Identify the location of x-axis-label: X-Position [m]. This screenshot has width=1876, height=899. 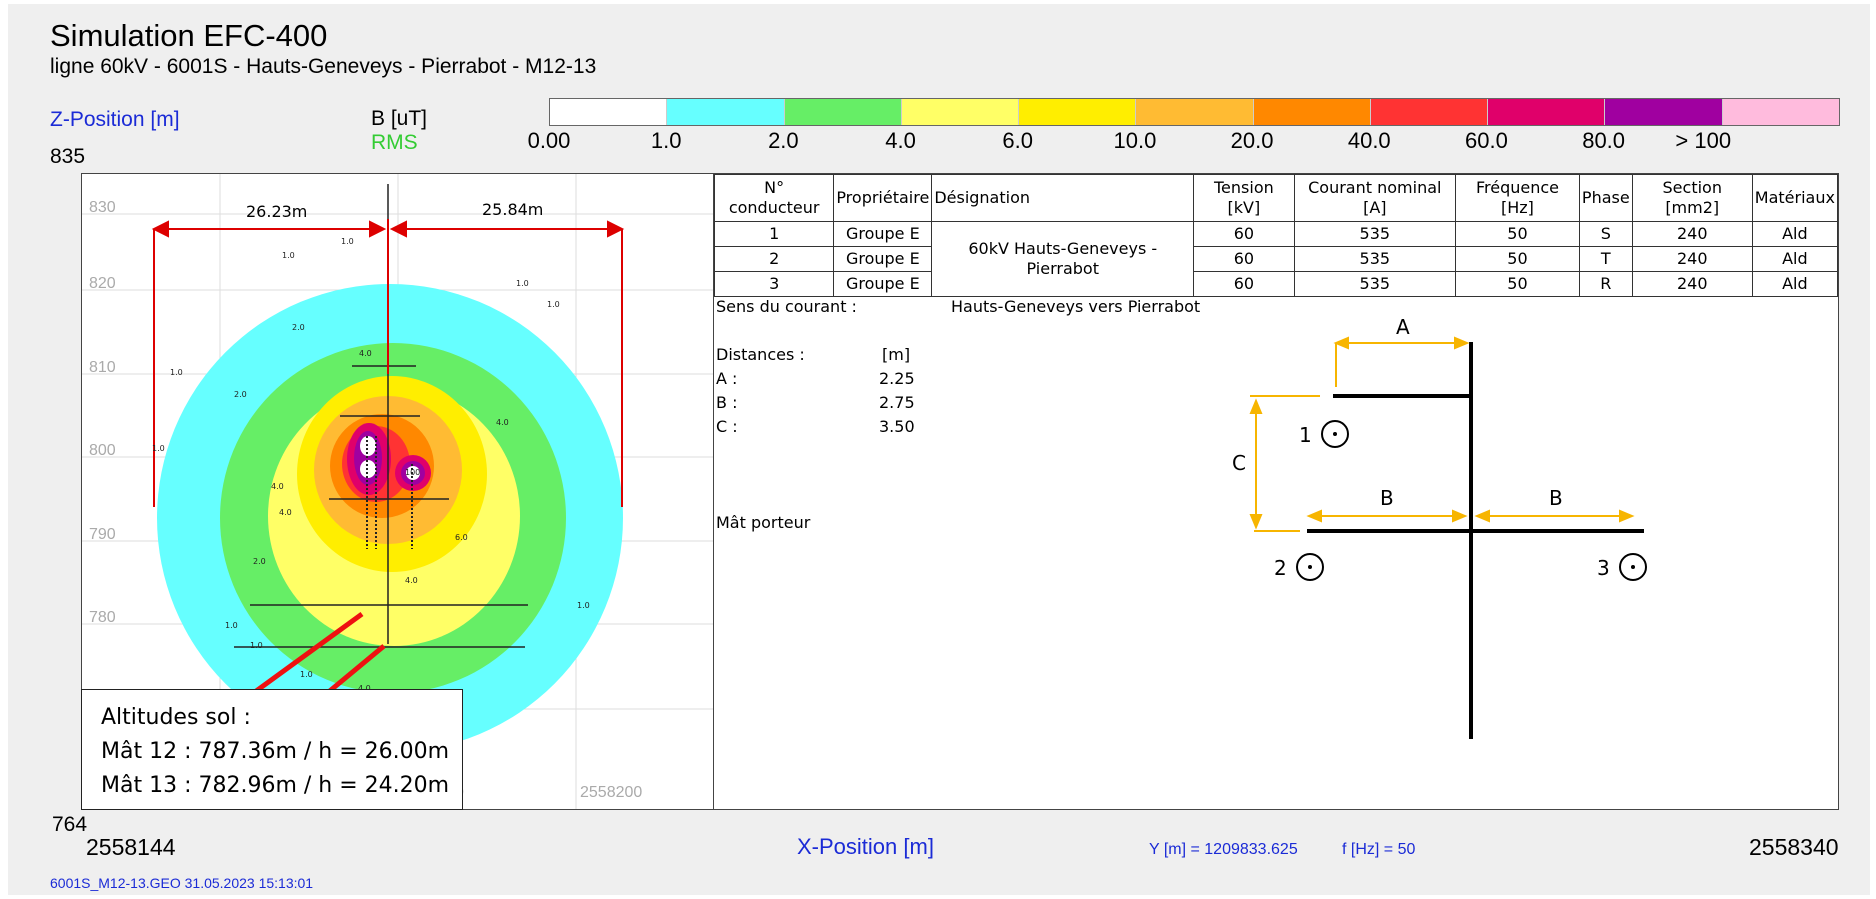
(865, 846).